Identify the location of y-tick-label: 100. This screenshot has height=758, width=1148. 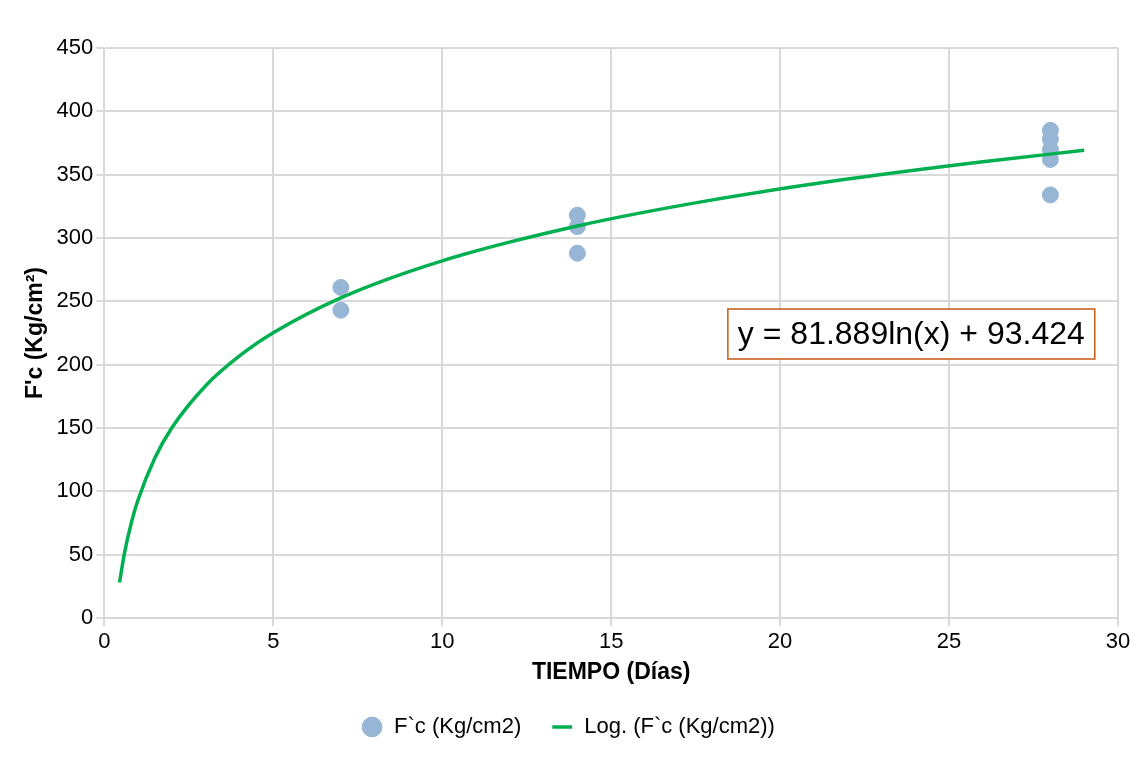
(75, 490).